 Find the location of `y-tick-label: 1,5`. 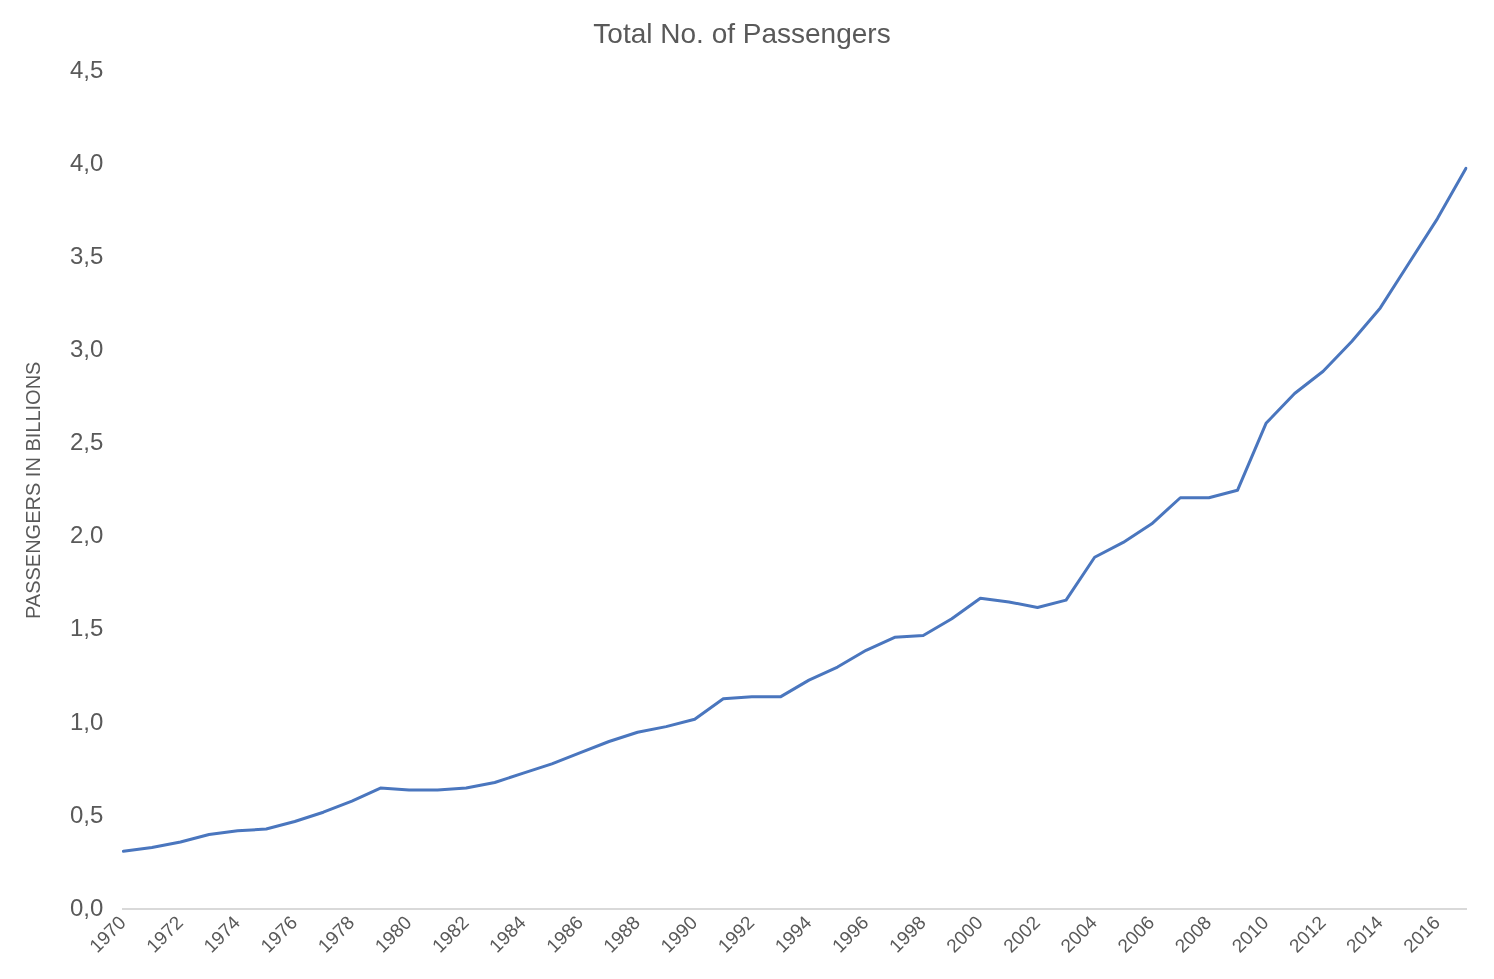

y-tick-label: 1,5 is located at coordinates (86, 628).